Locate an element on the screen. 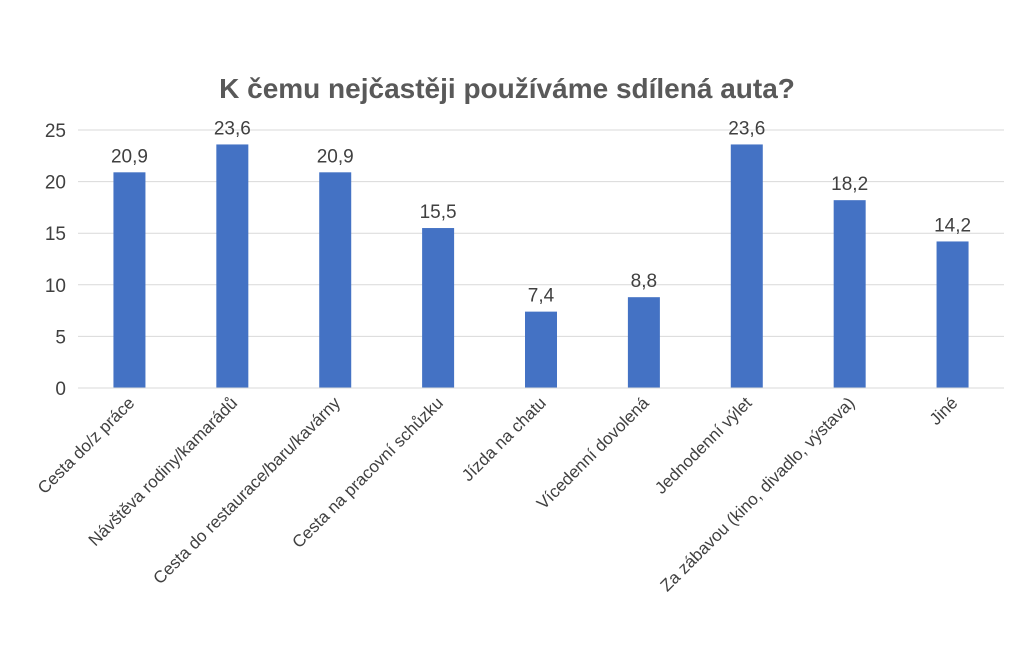 This screenshot has height=646, width=1024. y-tick-label: 25 is located at coordinates (55, 131).